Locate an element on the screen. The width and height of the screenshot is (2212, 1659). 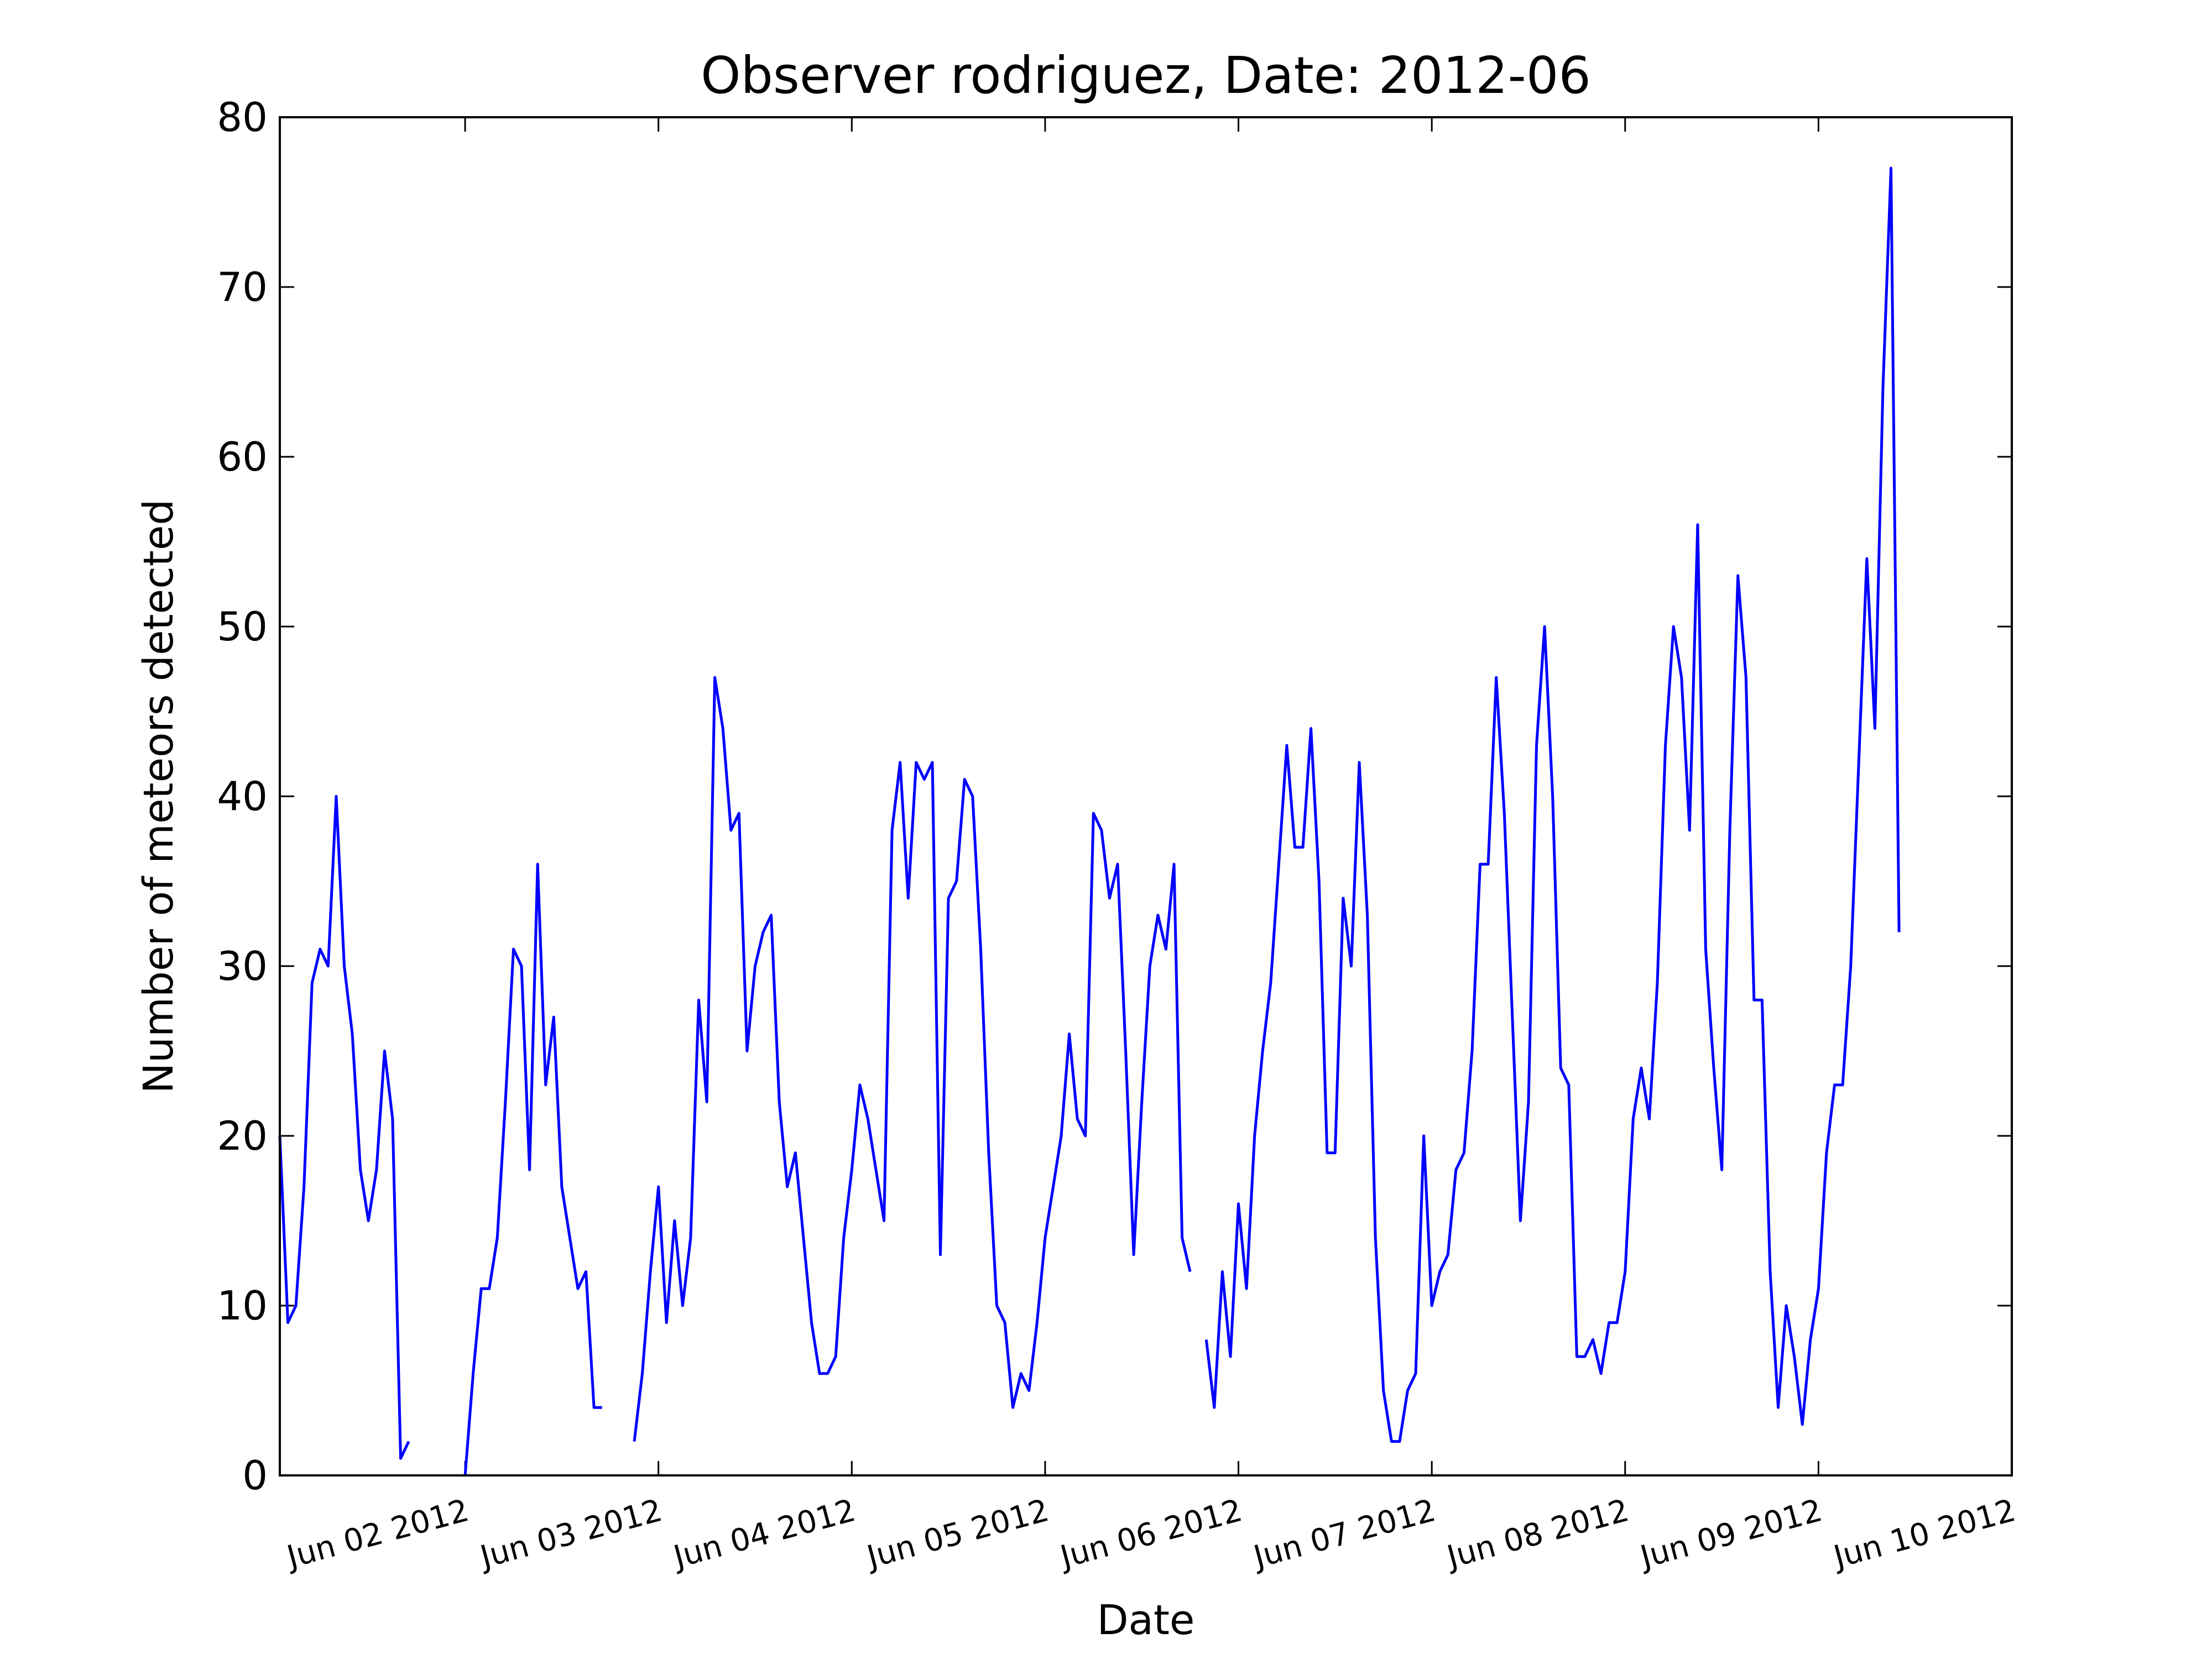
y-tick-label: 50 is located at coordinates (243, 626).